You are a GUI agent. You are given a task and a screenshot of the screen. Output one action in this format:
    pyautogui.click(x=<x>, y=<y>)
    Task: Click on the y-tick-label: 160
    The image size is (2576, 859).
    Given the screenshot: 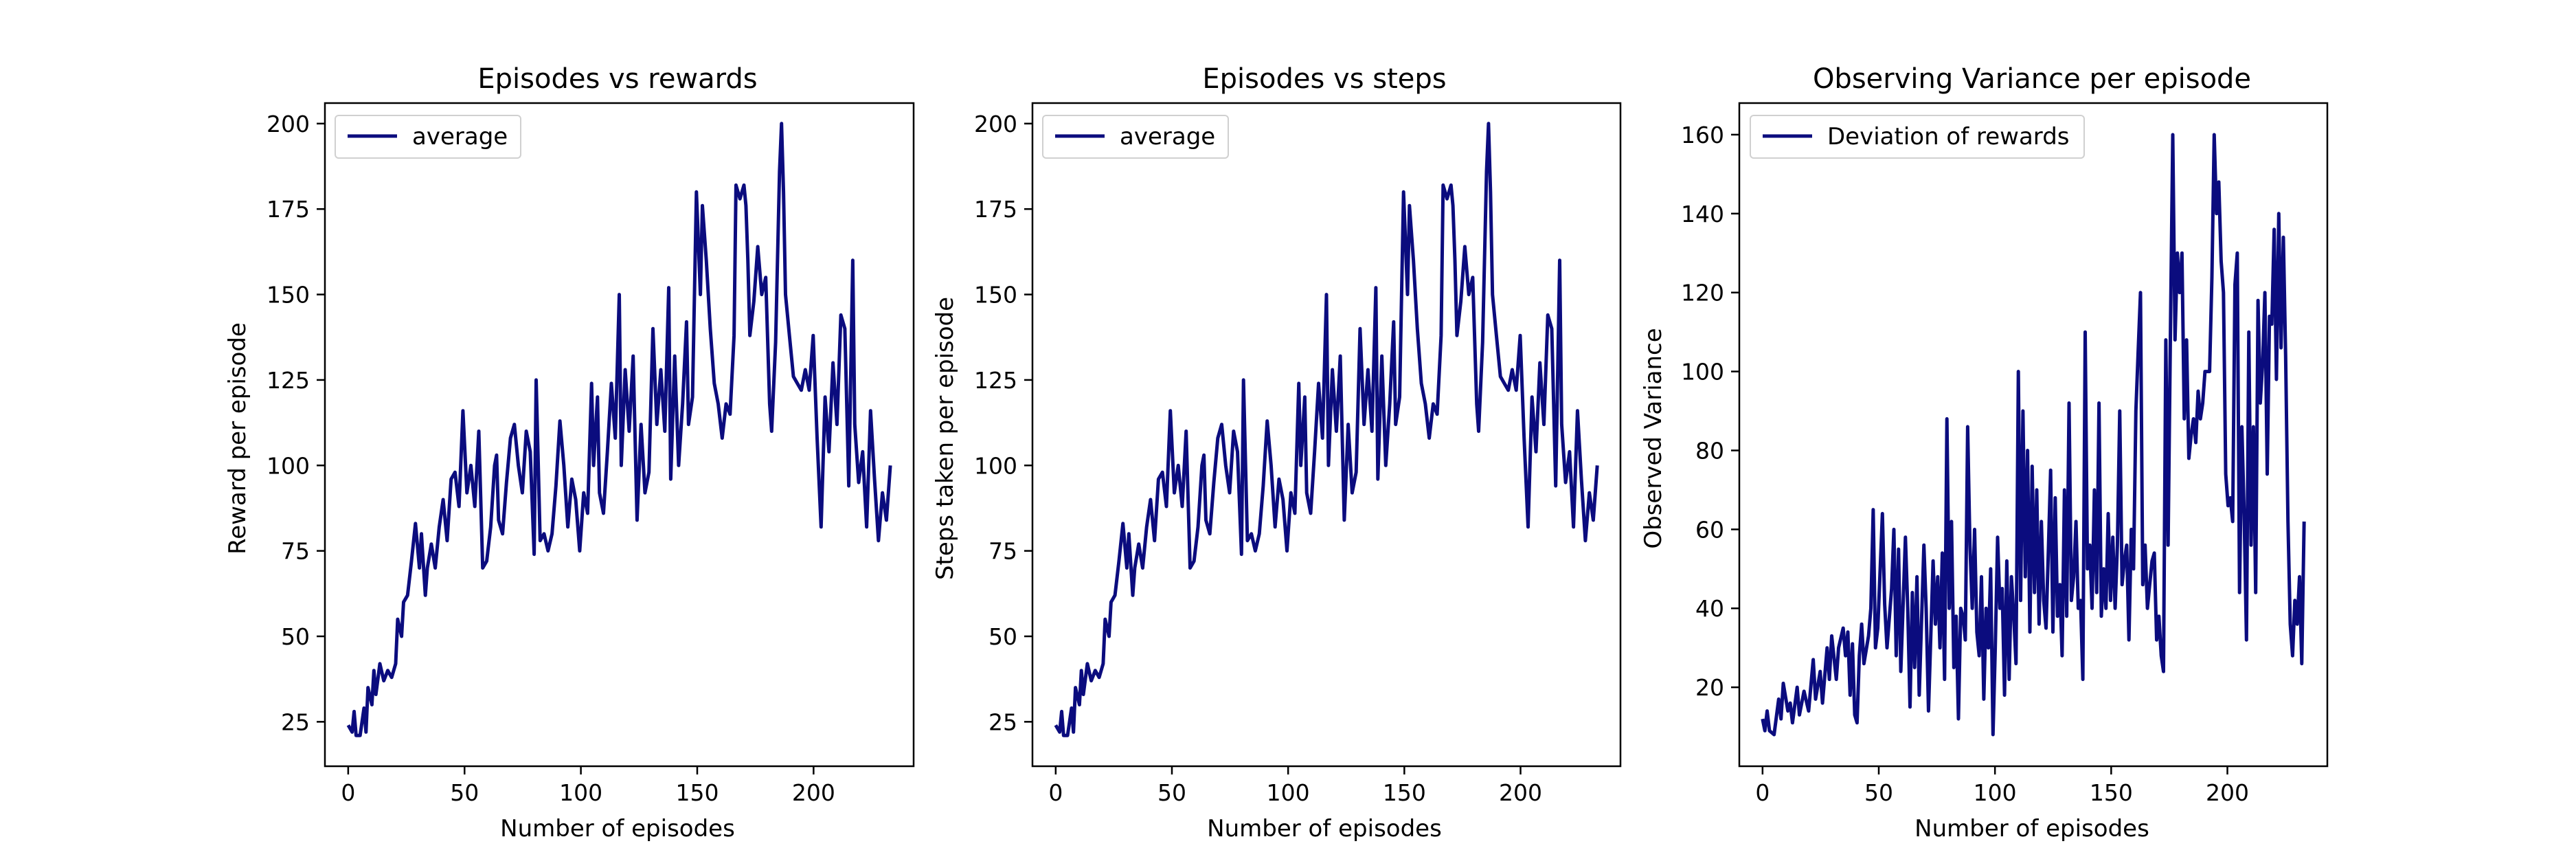 What is the action you would take?
    pyautogui.click(x=1702, y=135)
    